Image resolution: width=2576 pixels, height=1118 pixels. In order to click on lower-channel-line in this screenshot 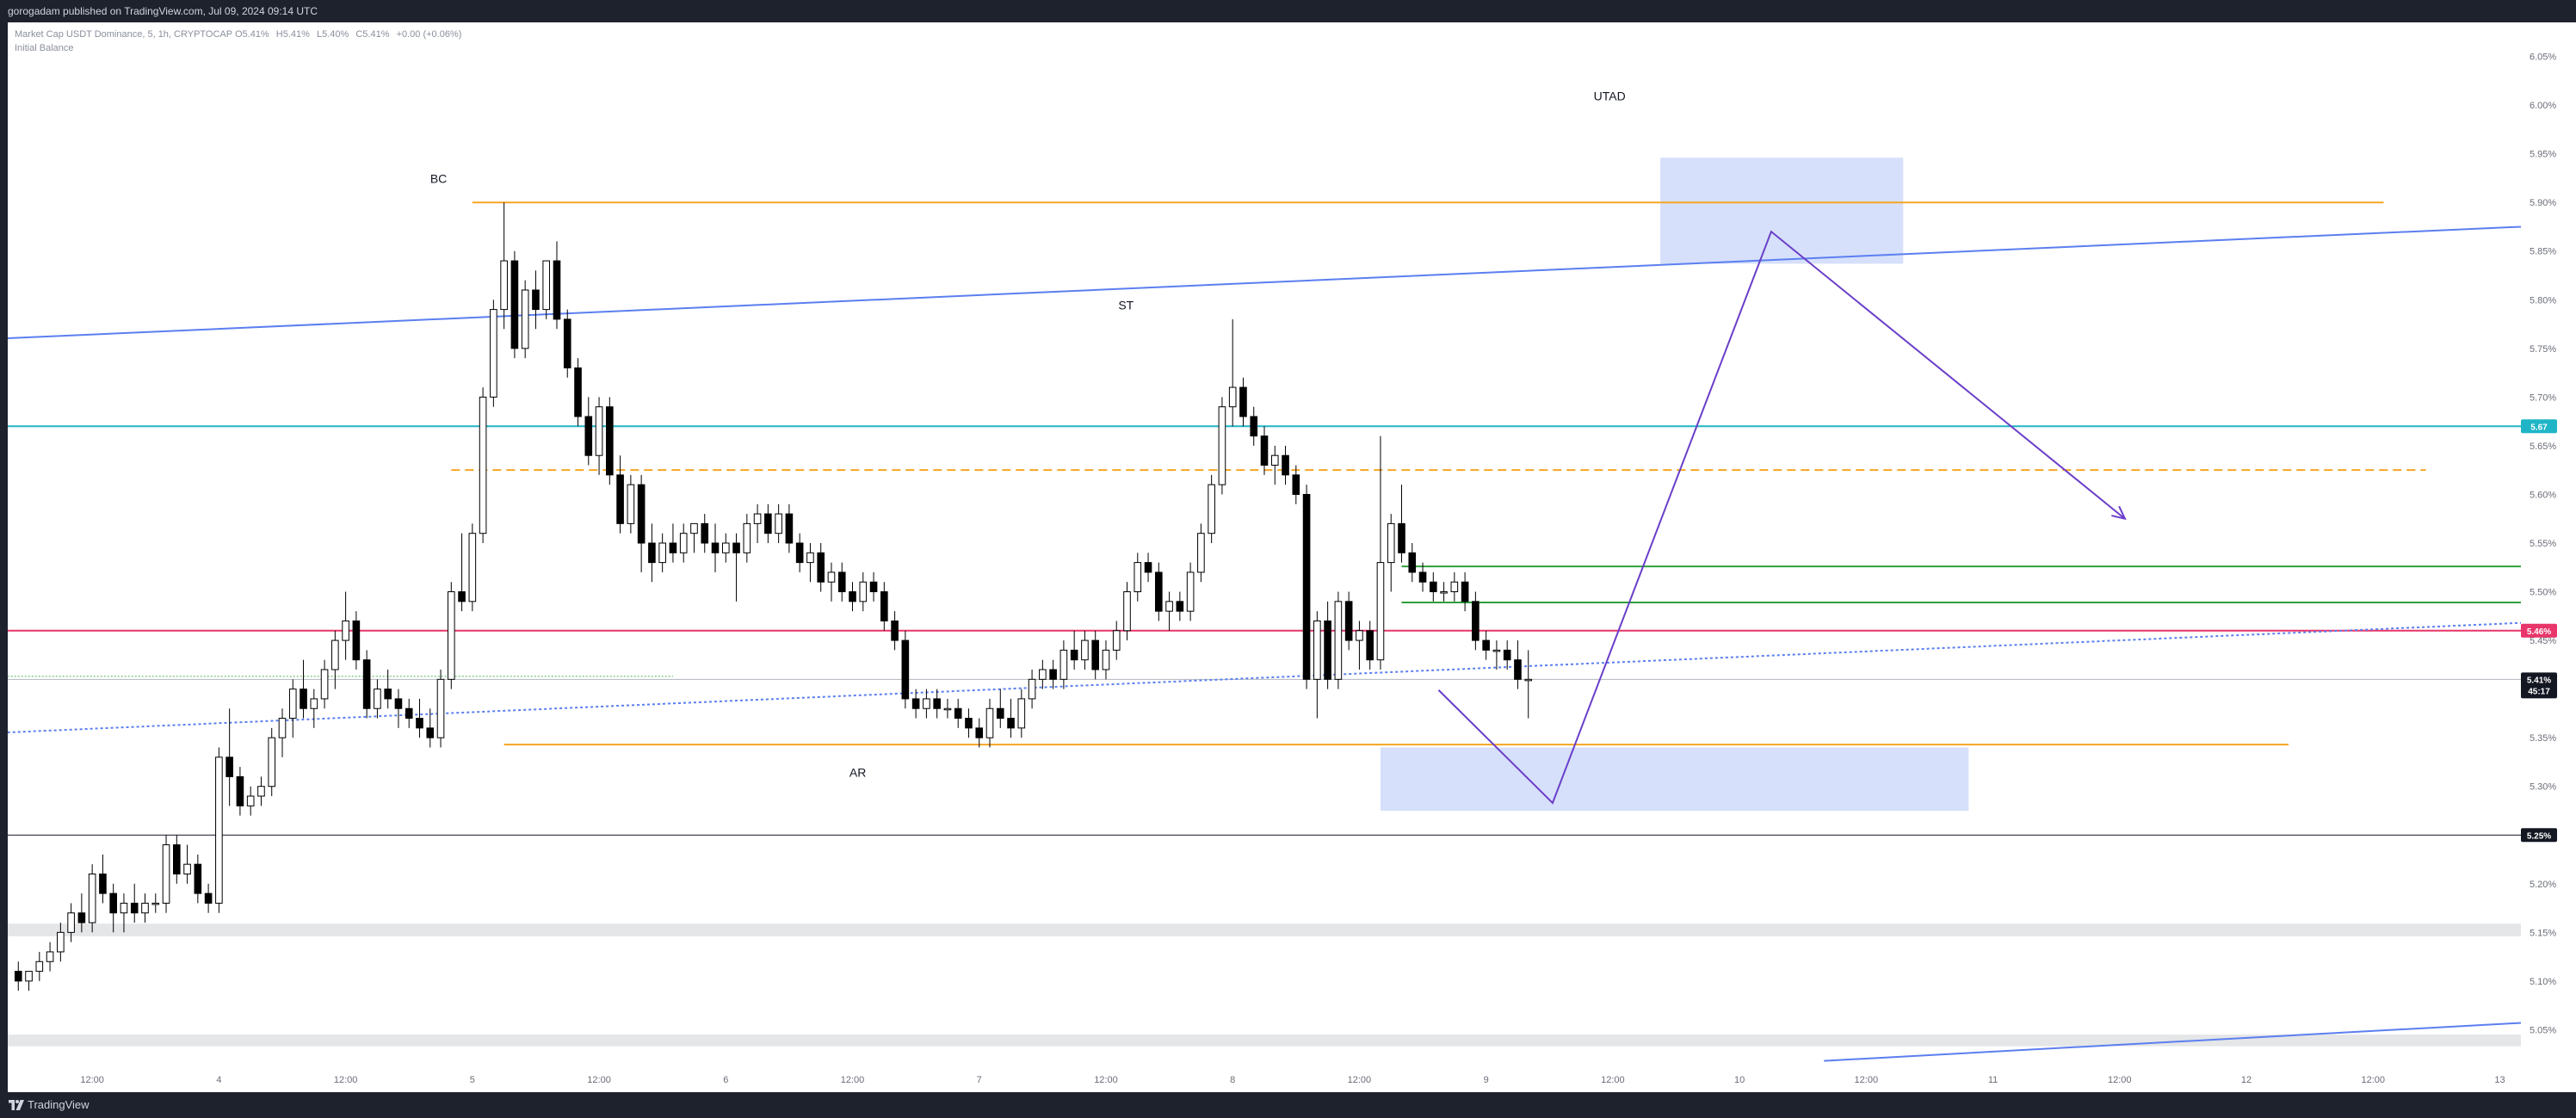, I will do `click(2173, 1042)`.